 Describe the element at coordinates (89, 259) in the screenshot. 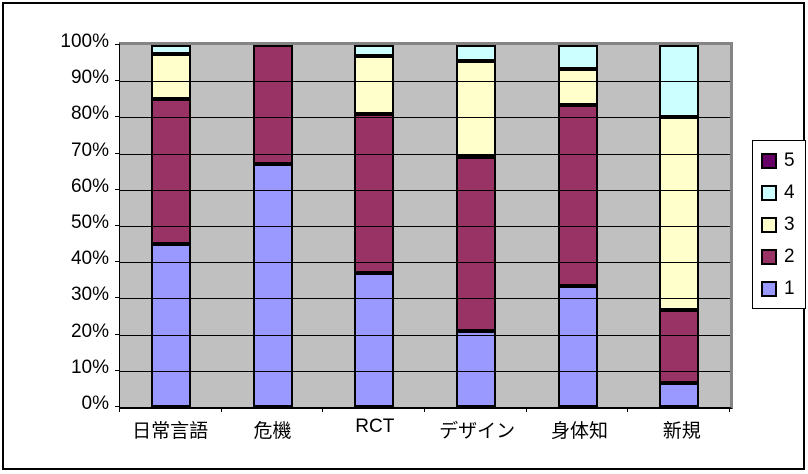

I see `y-tick-label: 40%` at that location.